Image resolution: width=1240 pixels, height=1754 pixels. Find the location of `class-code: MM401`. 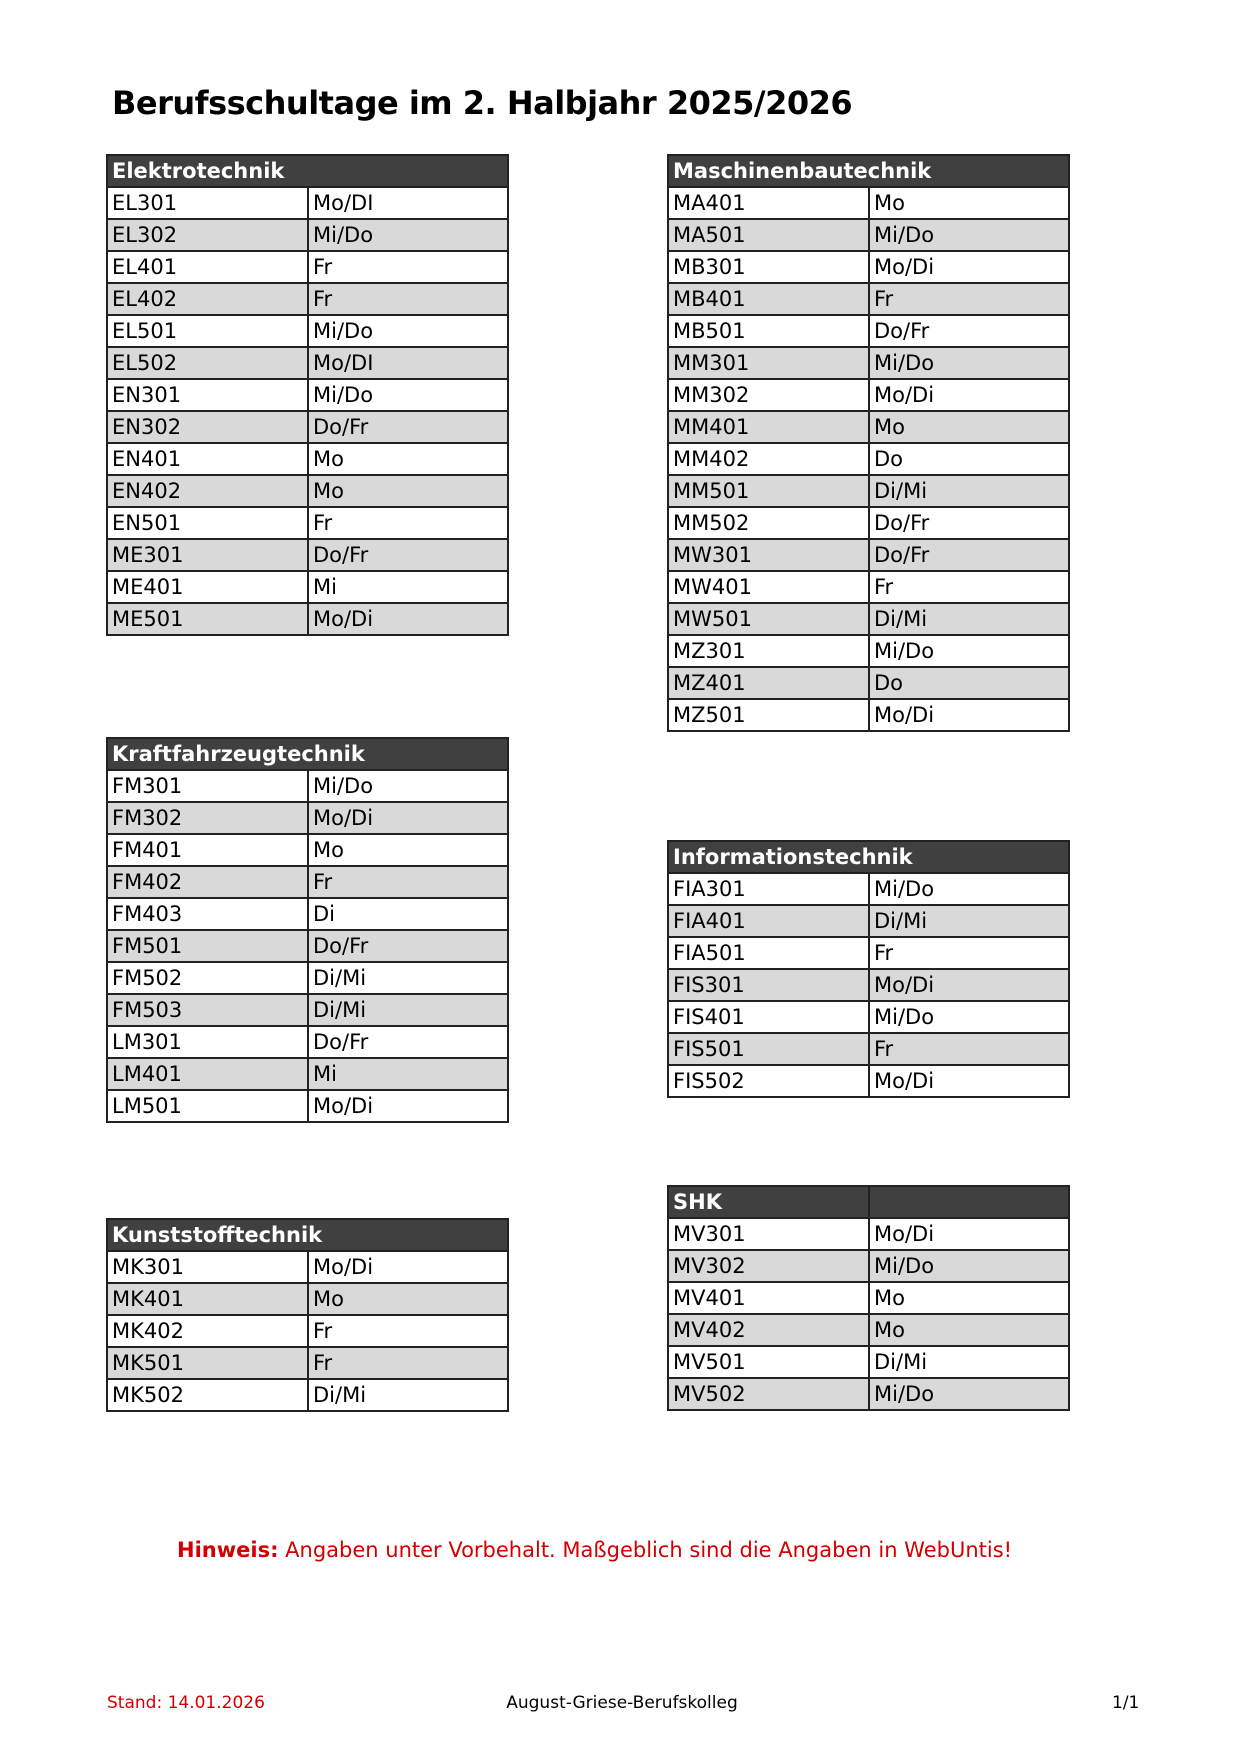

class-code: MM401 is located at coordinates (768, 427).